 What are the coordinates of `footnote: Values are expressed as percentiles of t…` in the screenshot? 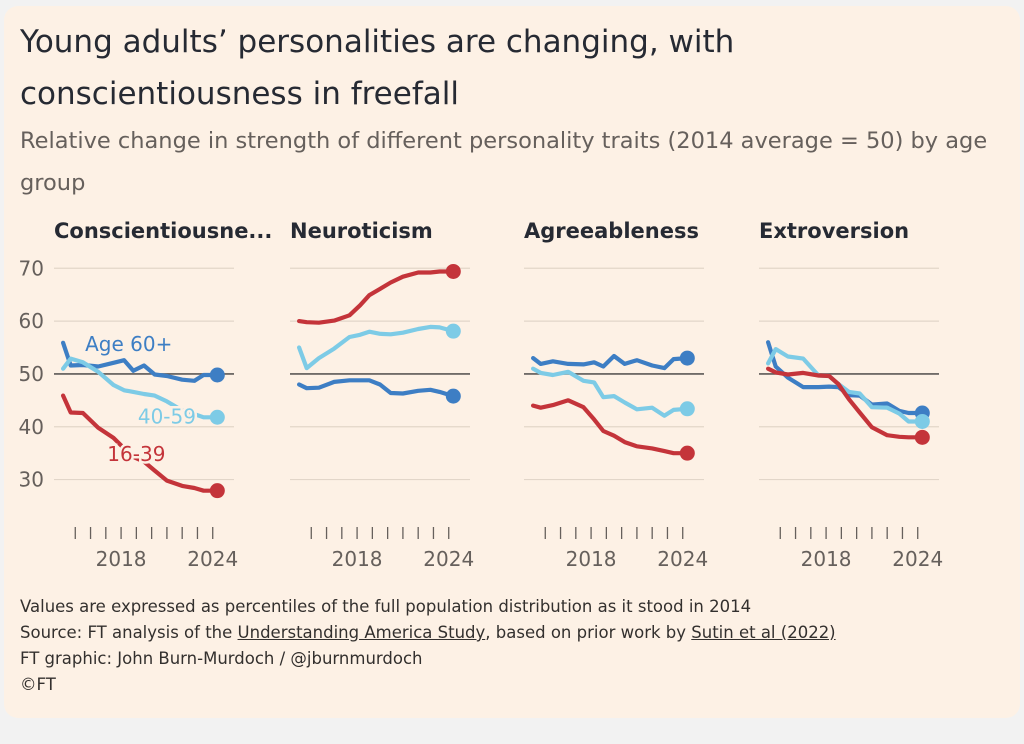 It's located at (386, 606).